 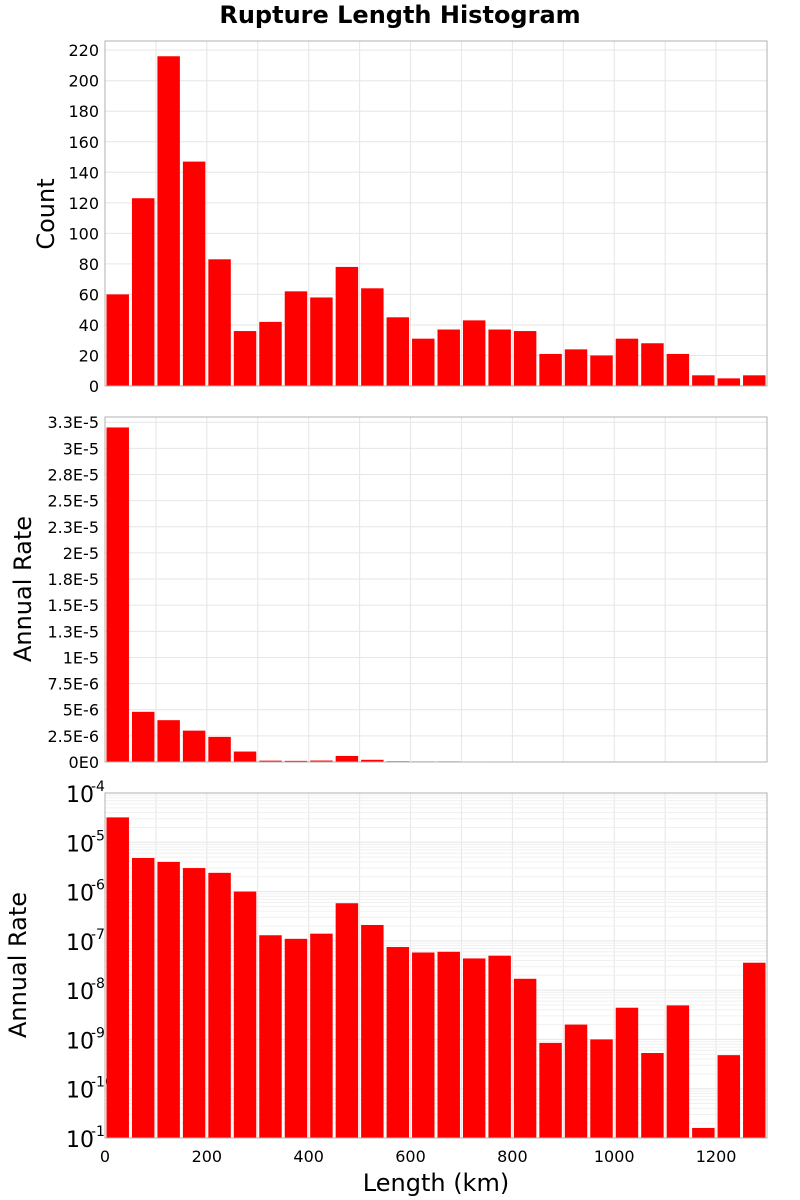 I want to click on x-tick-label: 600, so click(x=410, y=1156).